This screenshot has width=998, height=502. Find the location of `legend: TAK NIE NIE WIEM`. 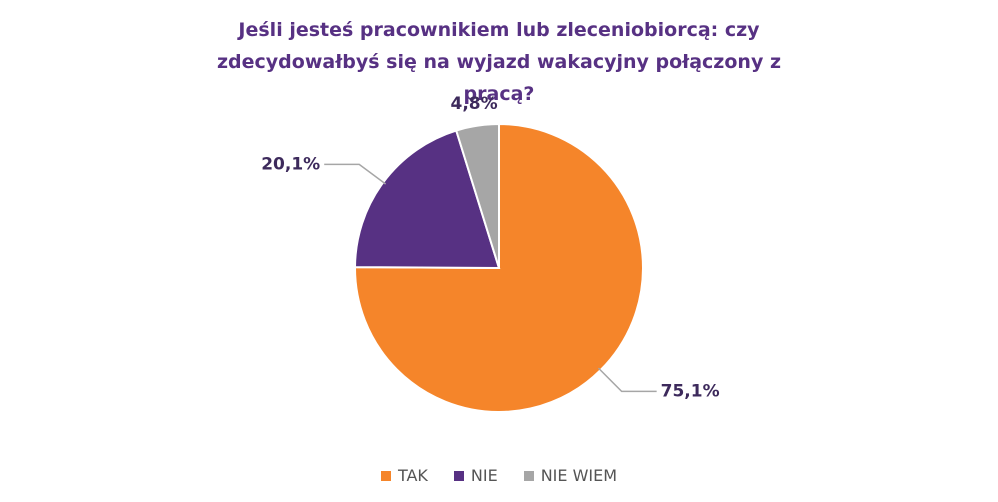

legend: TAK NIE NIE WIEM is located at coordinates (499, 475).